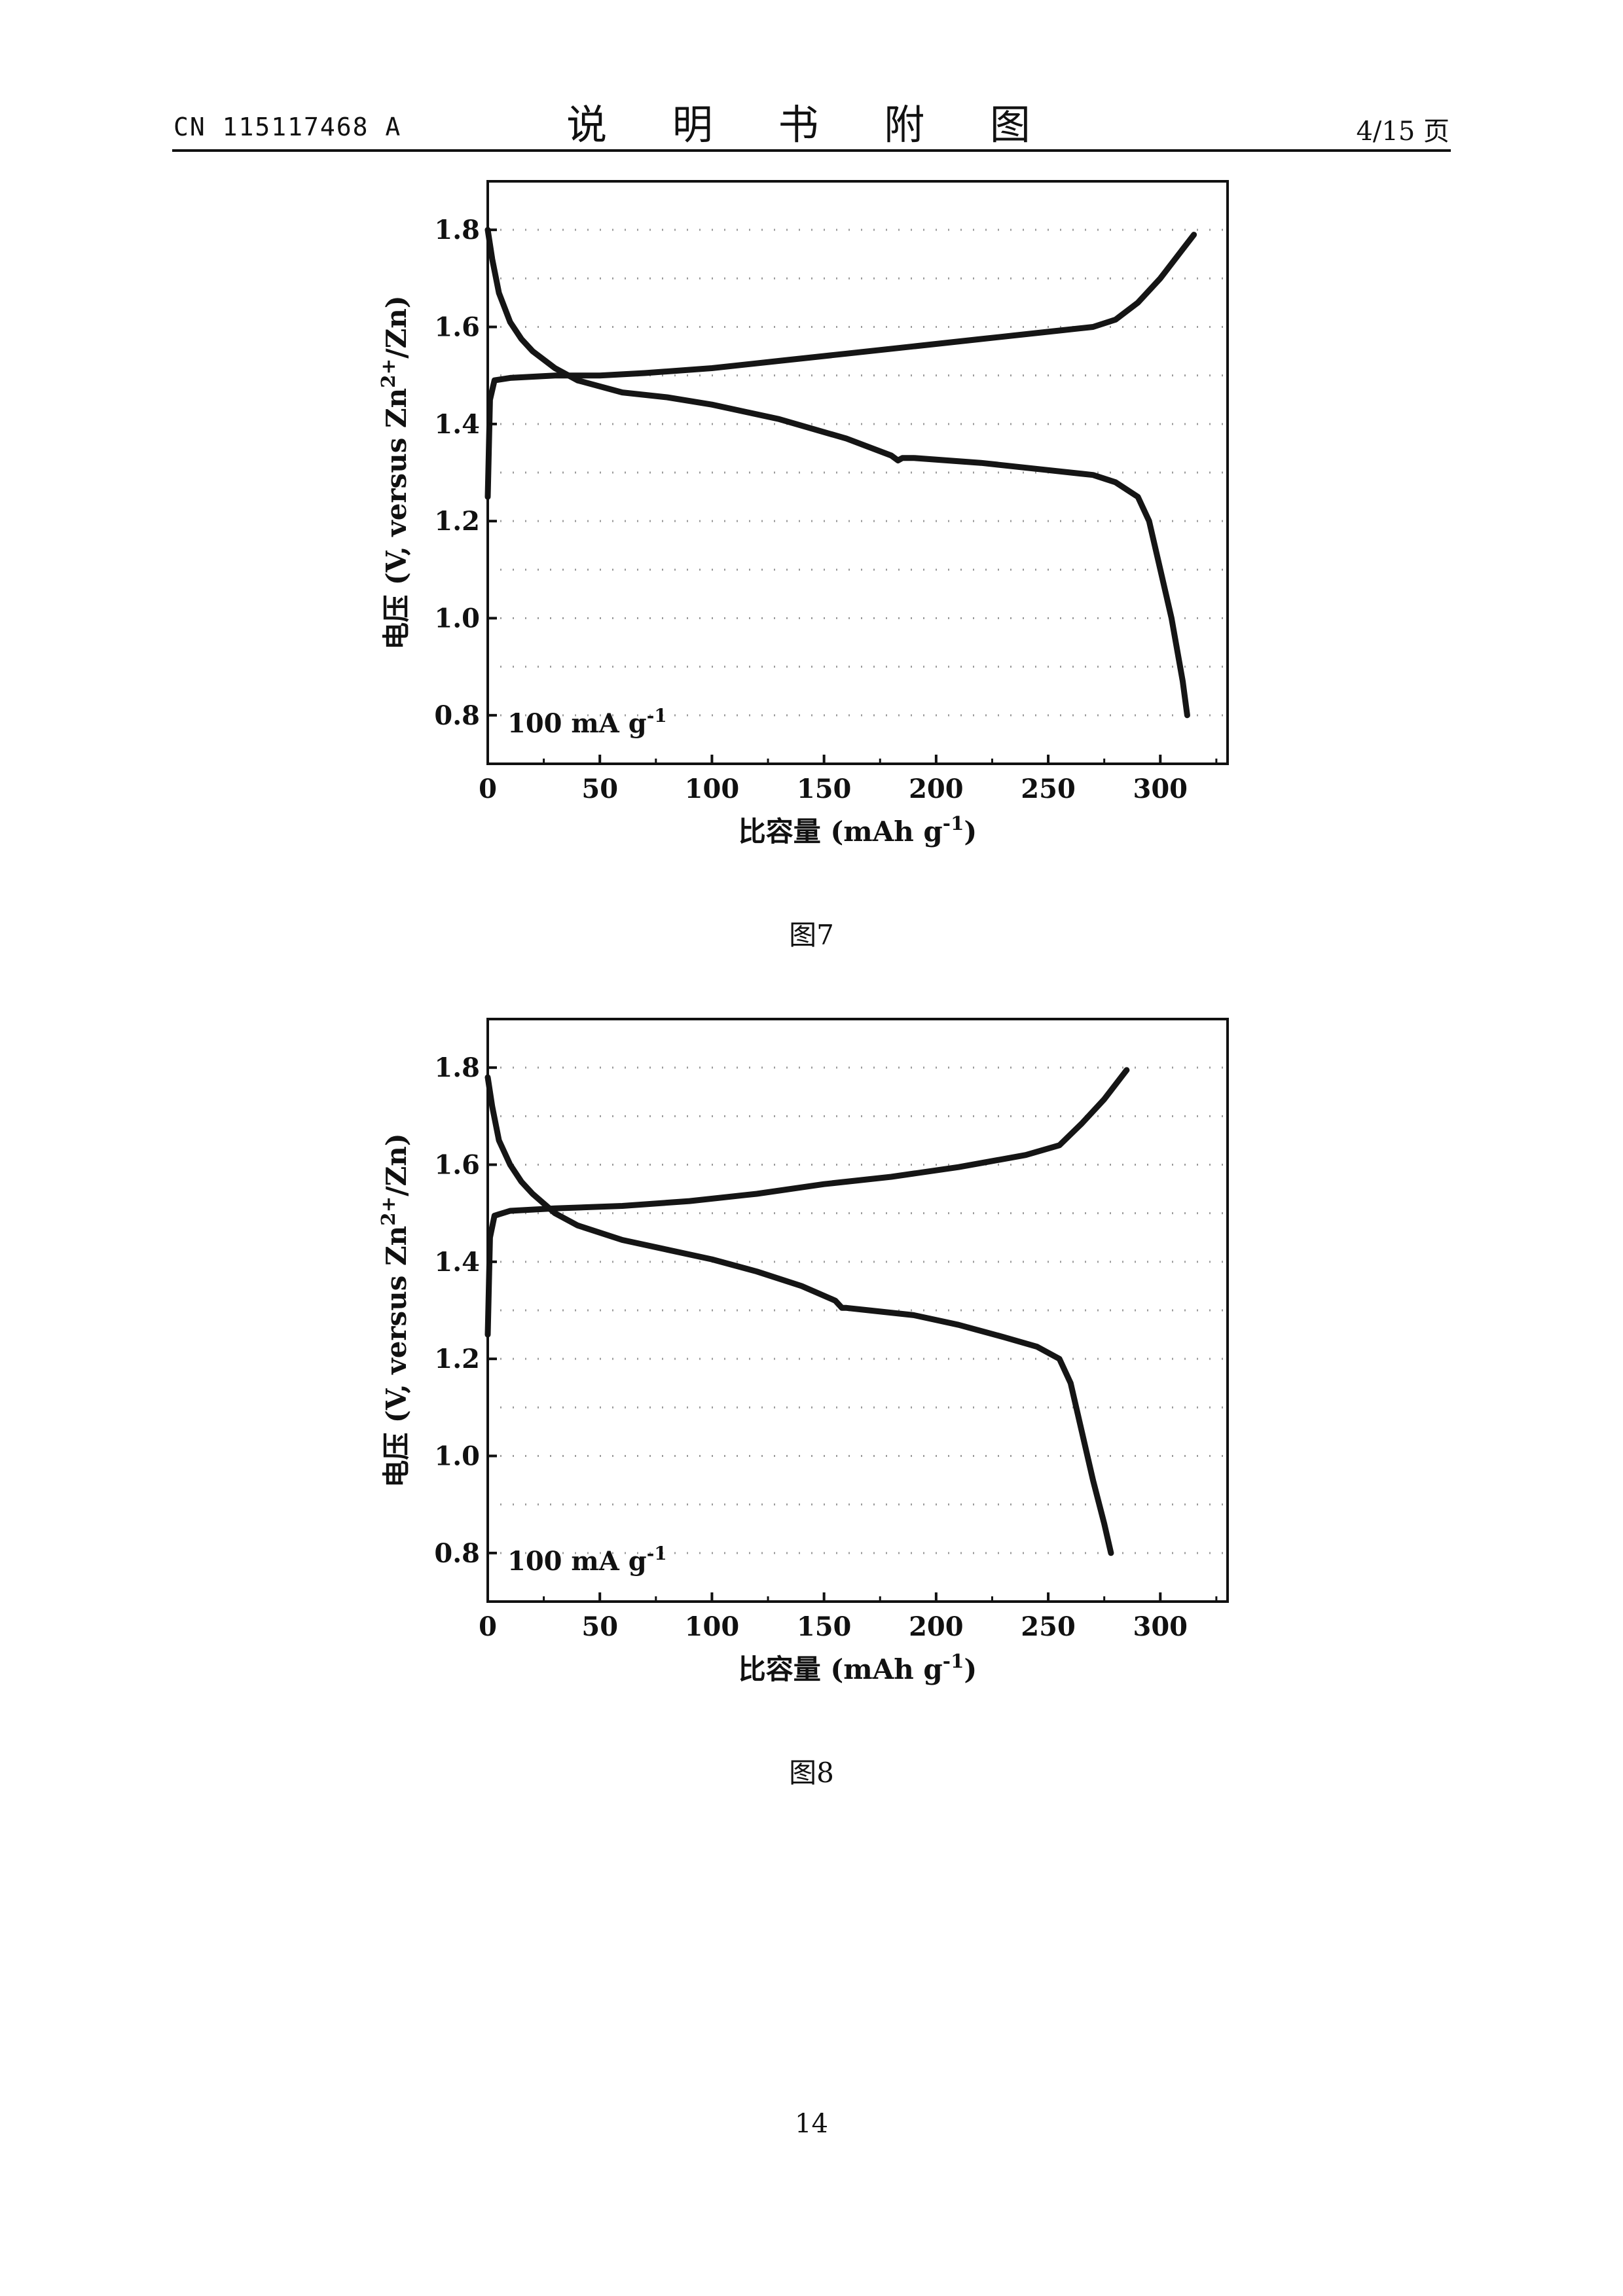  What do you see at coordinates (811, 150) in the screenshot?
I see `header-rule` at bounding box center [811, 150].